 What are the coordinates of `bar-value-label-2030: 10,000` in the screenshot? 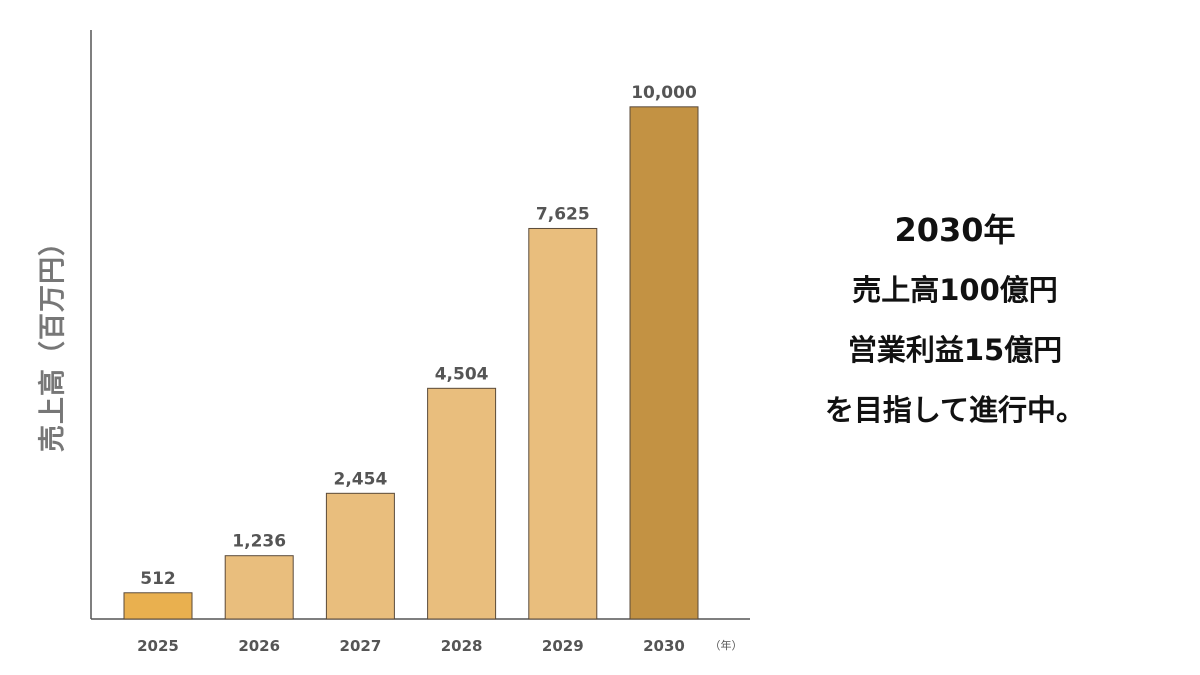 It's located at (664, 93).